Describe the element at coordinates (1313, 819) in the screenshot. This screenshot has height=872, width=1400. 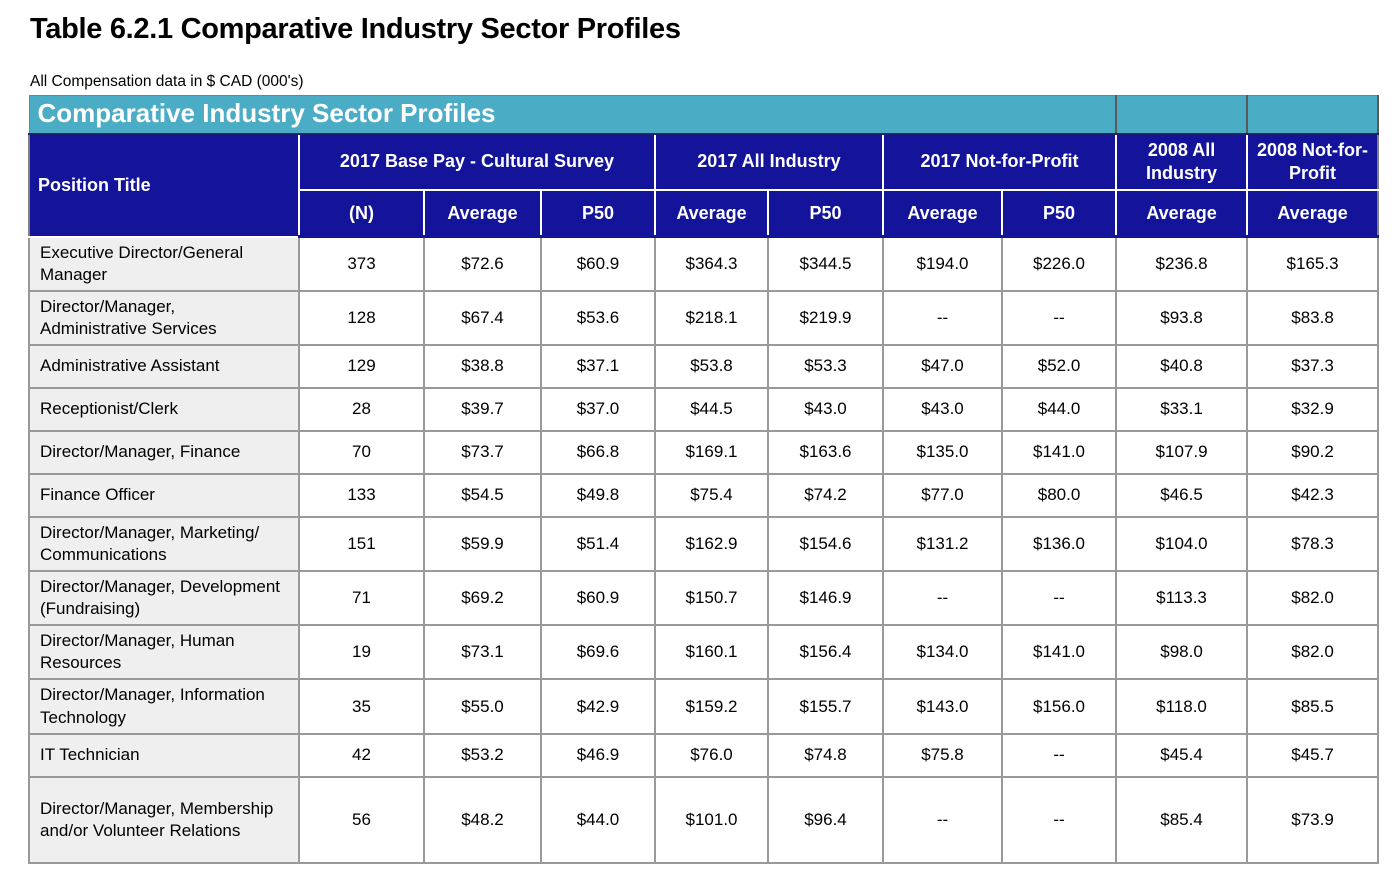
I see `value-cell: $73.9` at that location.